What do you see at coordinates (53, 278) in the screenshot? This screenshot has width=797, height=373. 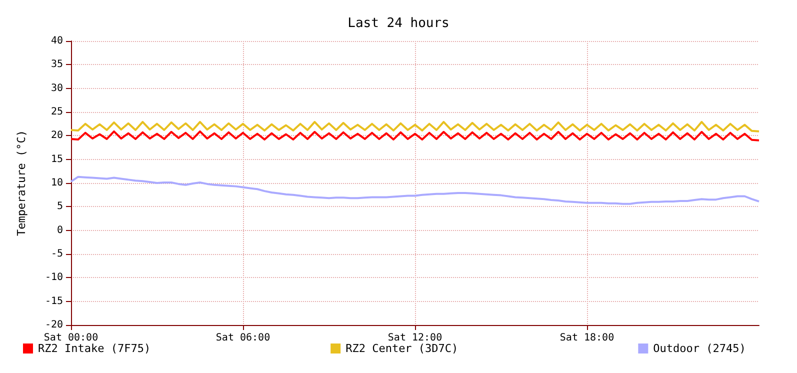 I see `y-tick-label: -10` at bounding box center [53, 278].